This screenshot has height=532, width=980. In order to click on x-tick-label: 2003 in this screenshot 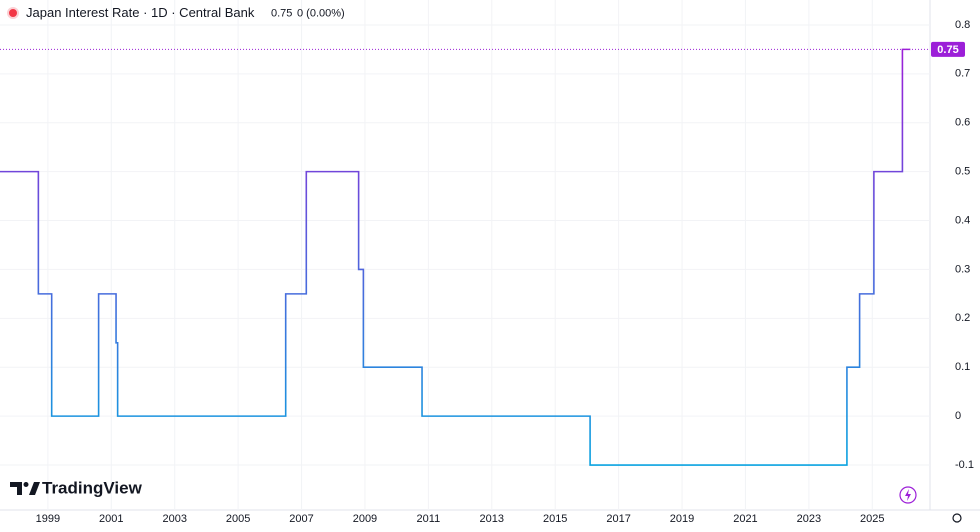, I will do `click(174, 519)`.